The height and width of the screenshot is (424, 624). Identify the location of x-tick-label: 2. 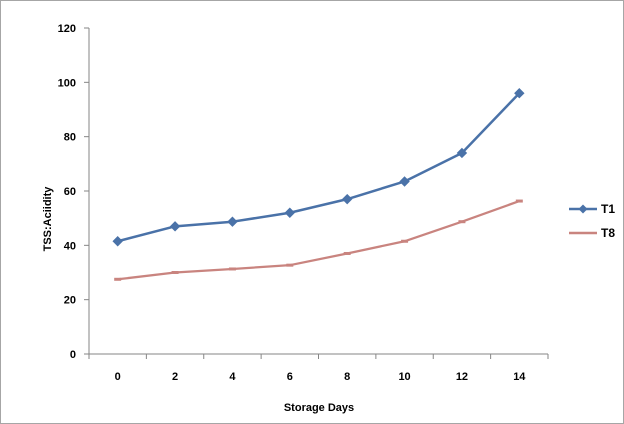
(175, 377).